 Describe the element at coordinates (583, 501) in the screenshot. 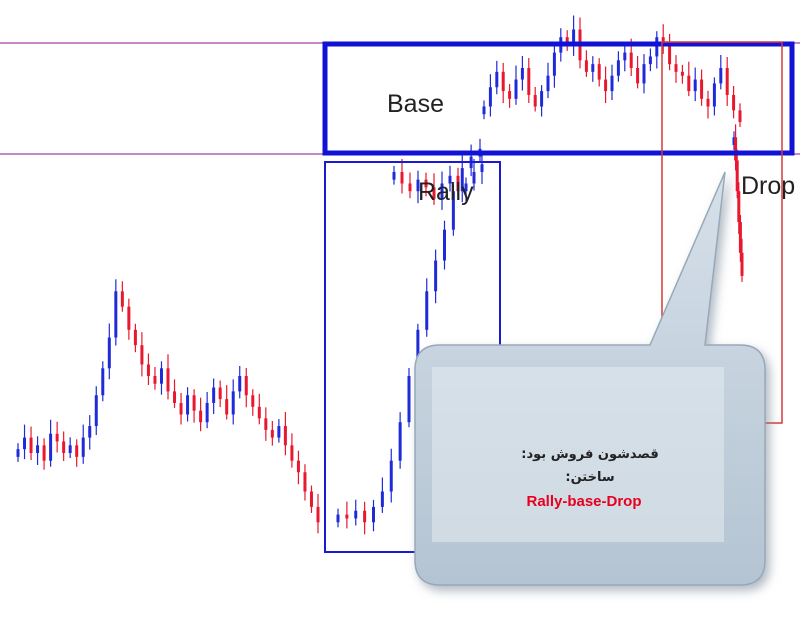

I see `callout-line3: Rally-base-Drop` at that location.